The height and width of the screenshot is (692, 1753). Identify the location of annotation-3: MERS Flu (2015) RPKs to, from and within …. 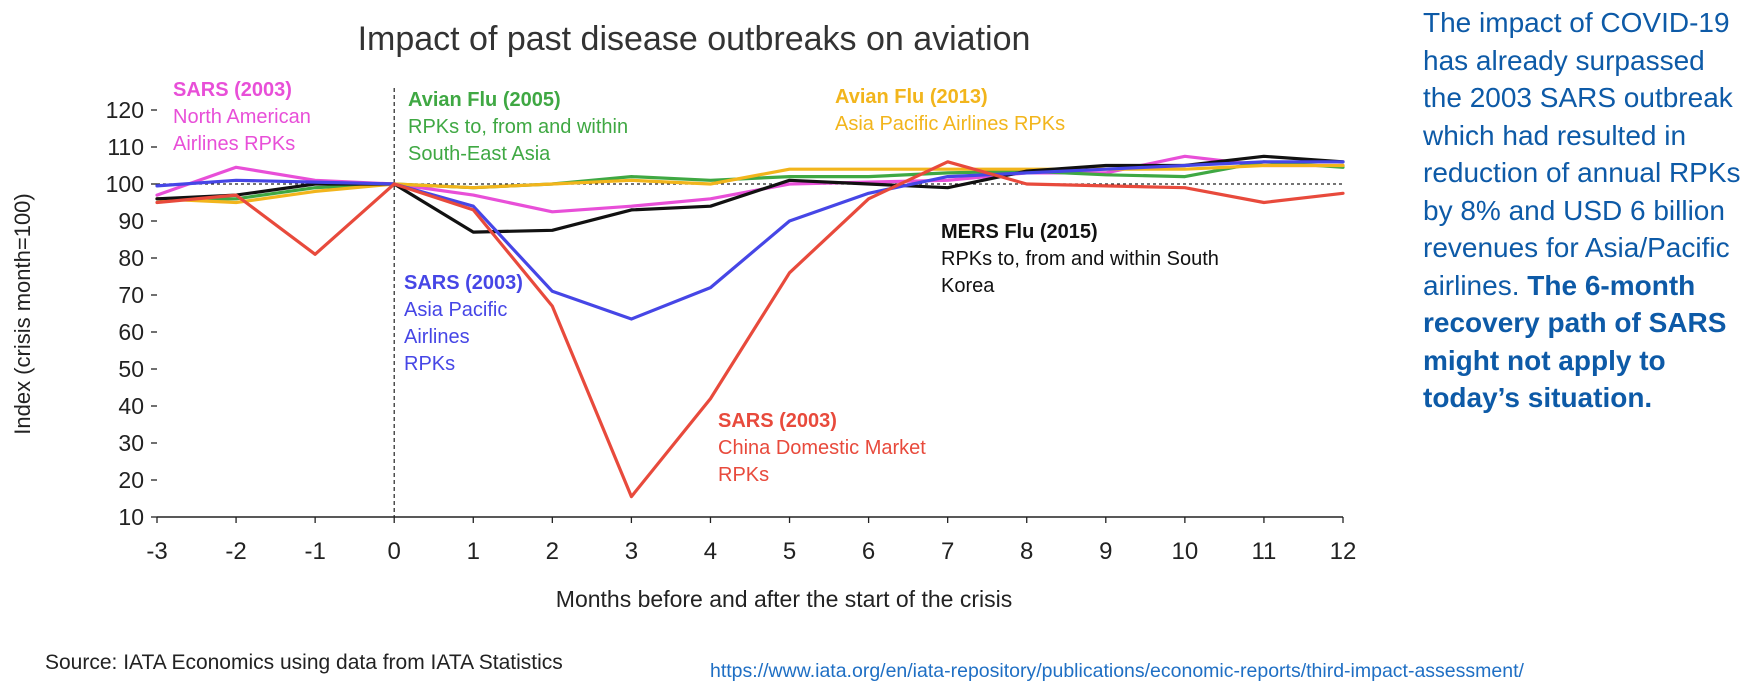
(1080, 259).